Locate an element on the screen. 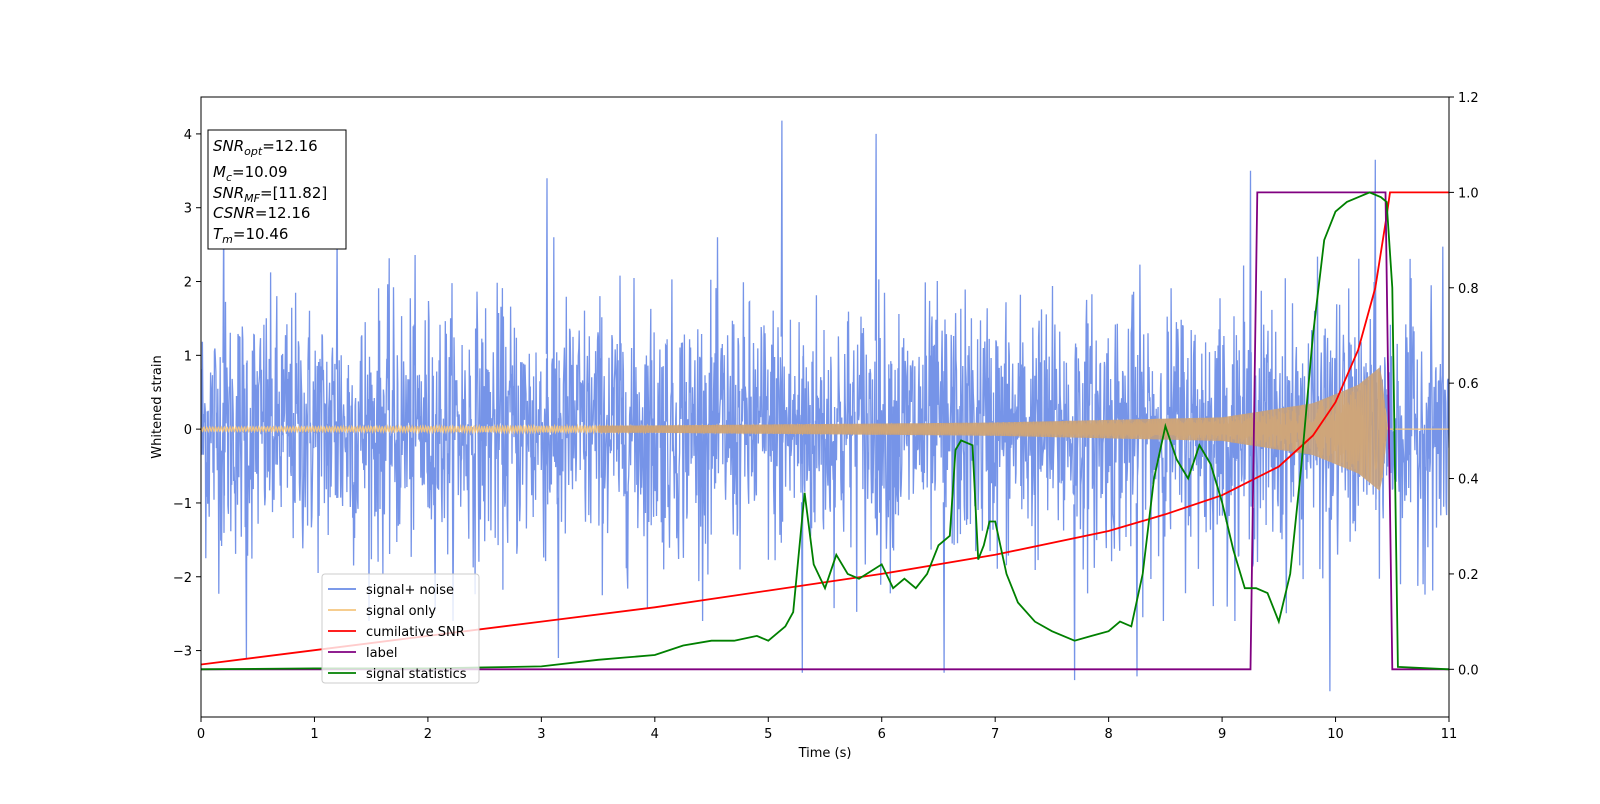 This screenshot has height=804, width=1600. x-tick-label: 11 is located at coordinates (1449, 734).